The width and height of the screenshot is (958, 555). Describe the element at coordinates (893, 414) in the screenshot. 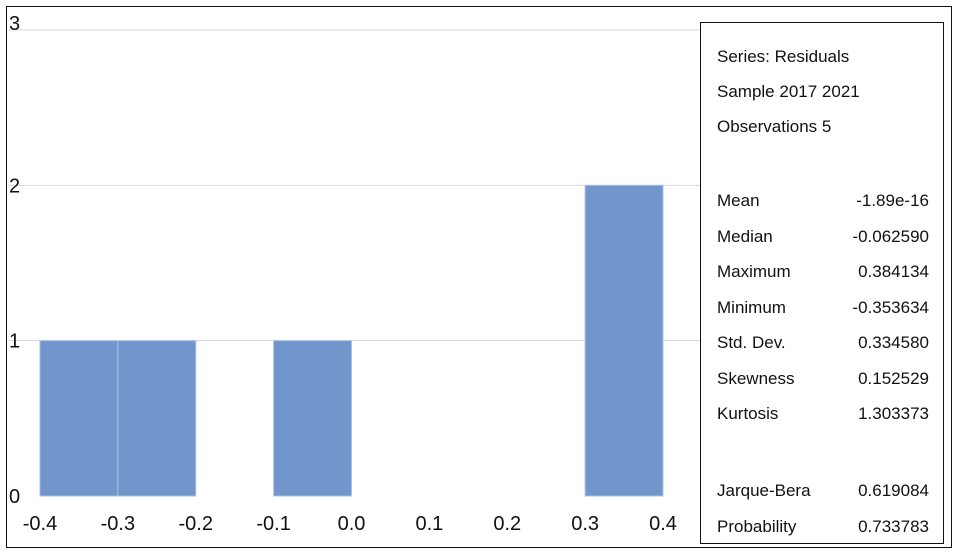

I see `stat-value: 1.303373` at that location.